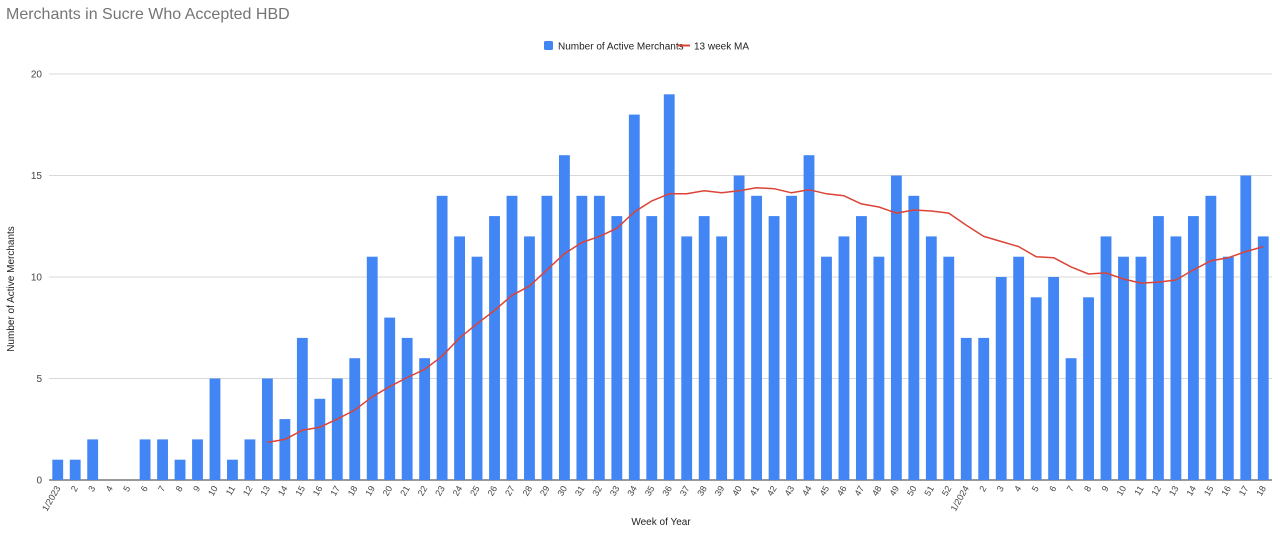 The image size is (1280, 534). I want to click on x-tick-label: 49, so click(894, 491).